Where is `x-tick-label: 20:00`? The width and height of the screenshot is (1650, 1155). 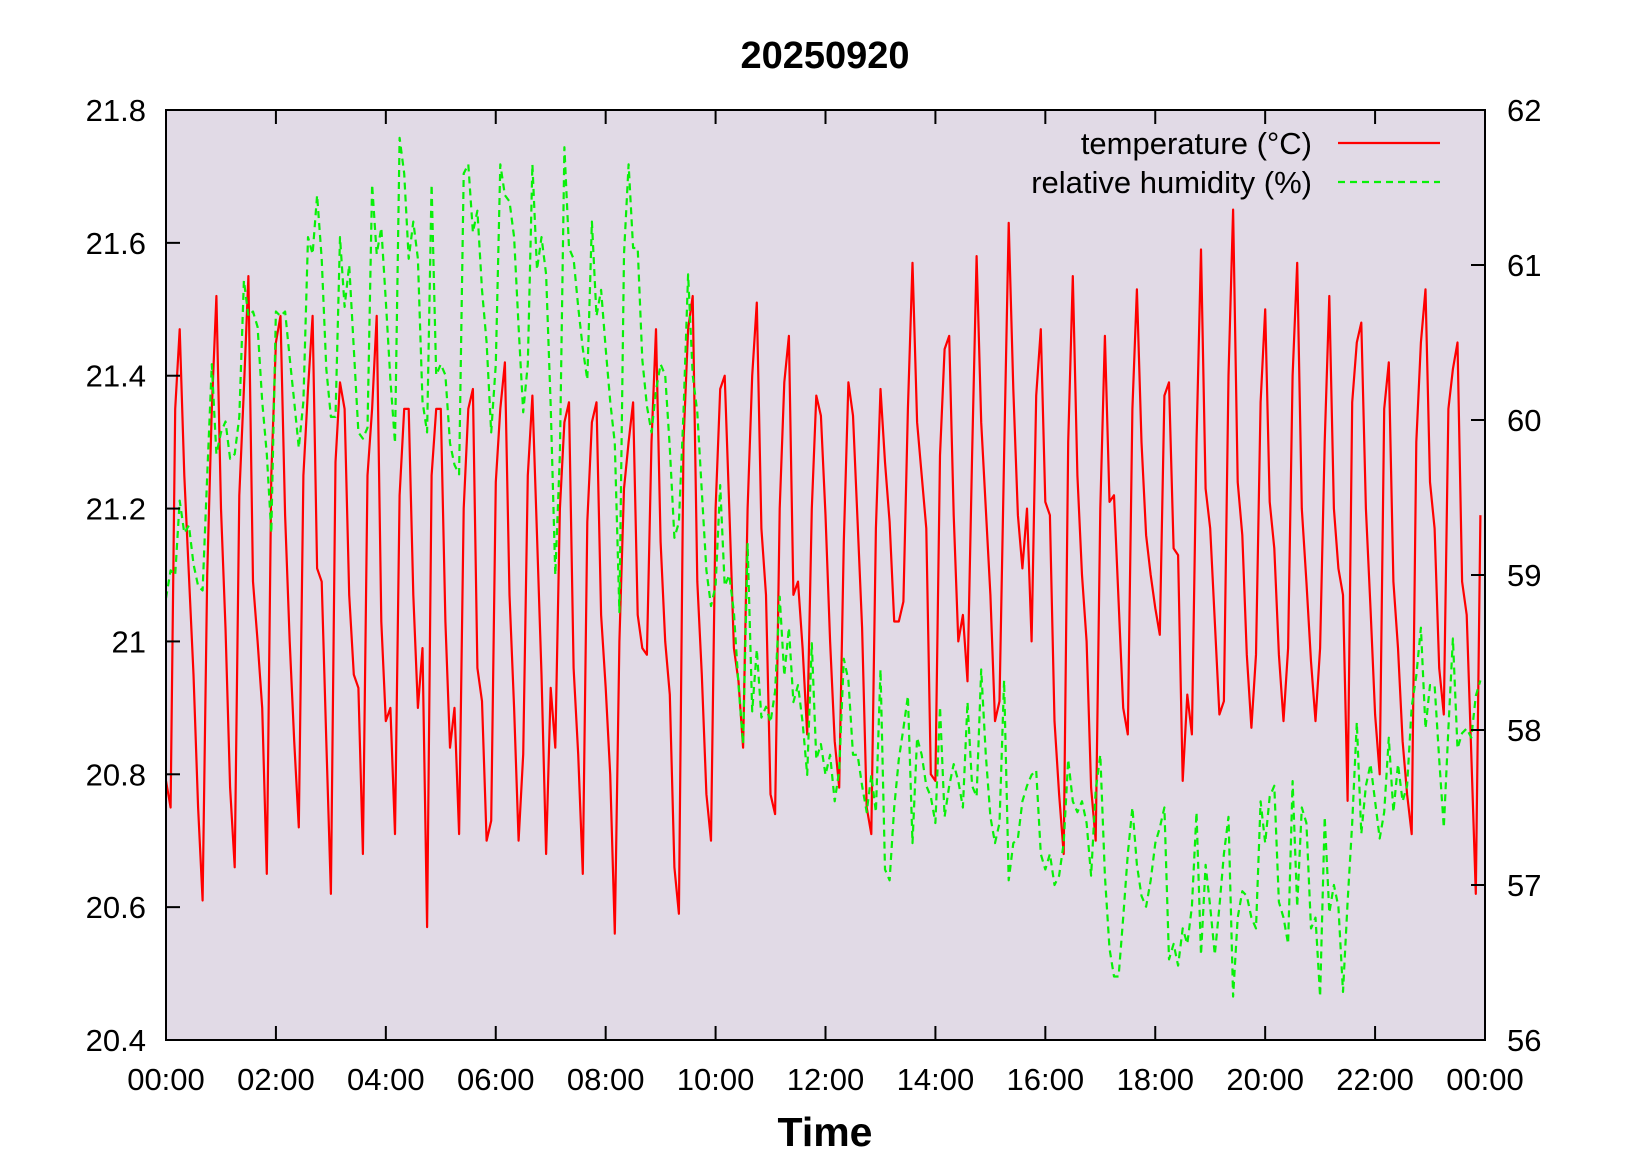
x-tick-label: 20:00 is located at coordinates (1265, 1079).